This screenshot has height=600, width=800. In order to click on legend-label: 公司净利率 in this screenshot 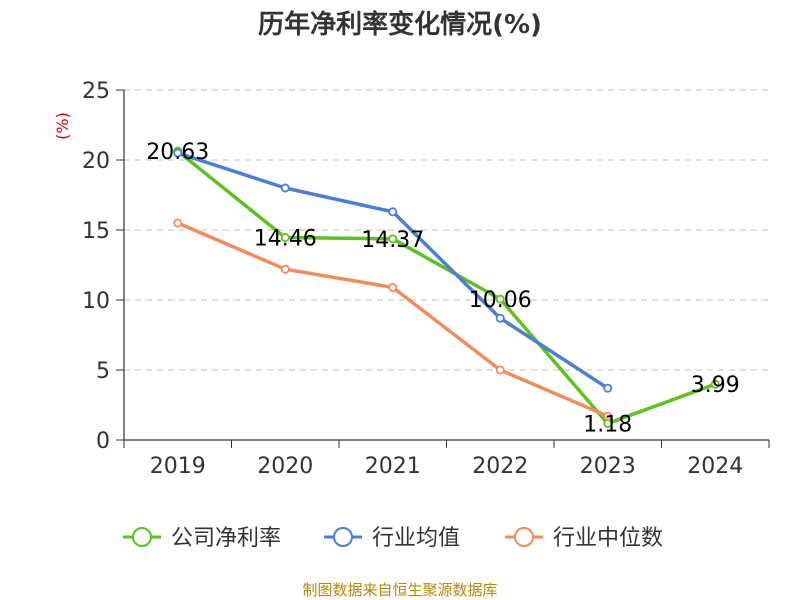, I will do `click(226, 538)`.